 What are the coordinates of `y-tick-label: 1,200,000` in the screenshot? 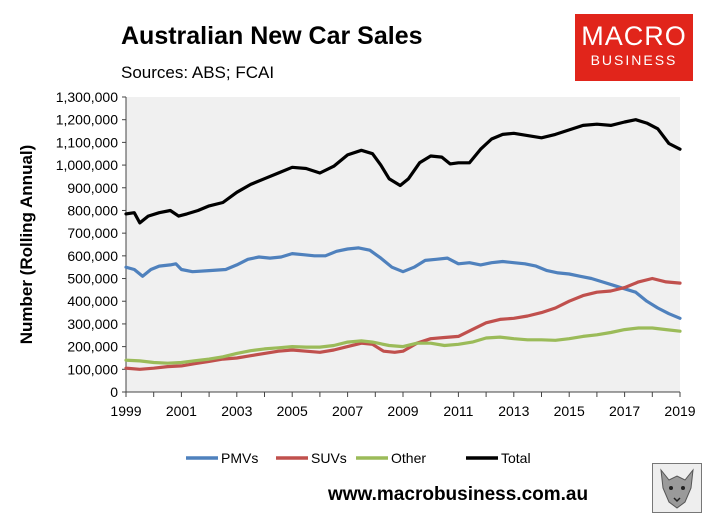 It's located at (87, 120).